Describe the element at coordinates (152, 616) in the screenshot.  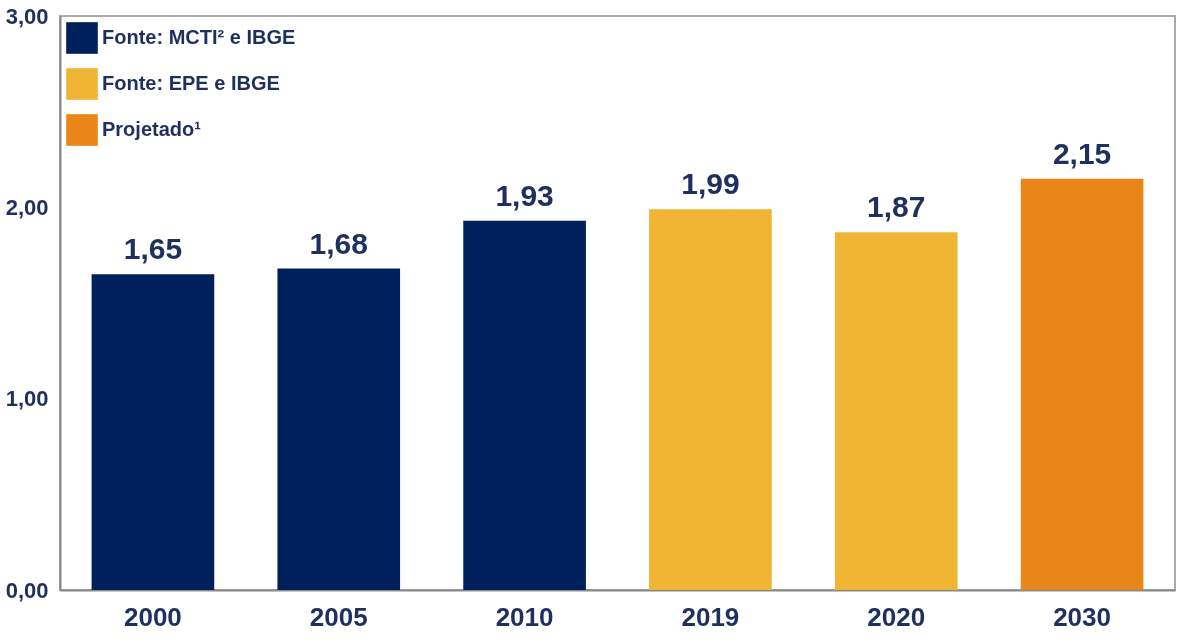
I see `x-tick-label: 2000` at that location.